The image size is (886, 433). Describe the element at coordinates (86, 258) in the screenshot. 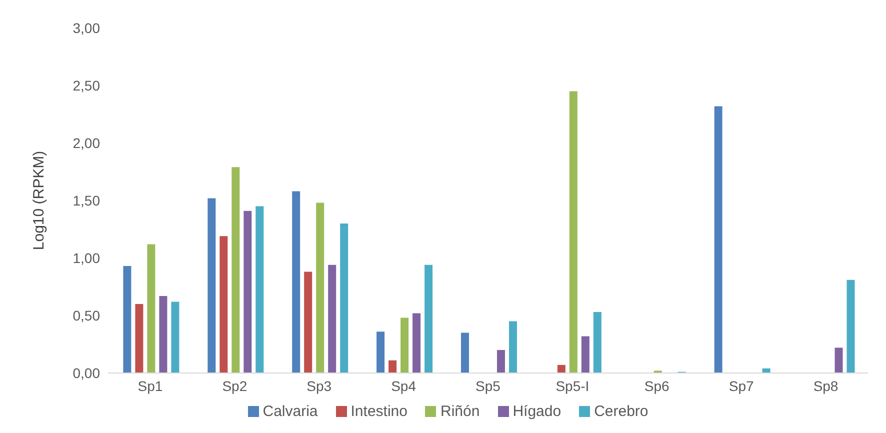

I see `y-tick-label: 1,00` at that location.